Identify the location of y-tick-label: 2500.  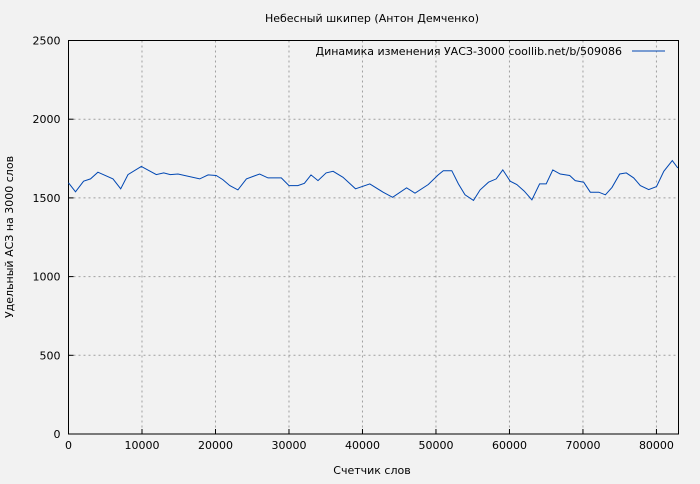
(47, 41).